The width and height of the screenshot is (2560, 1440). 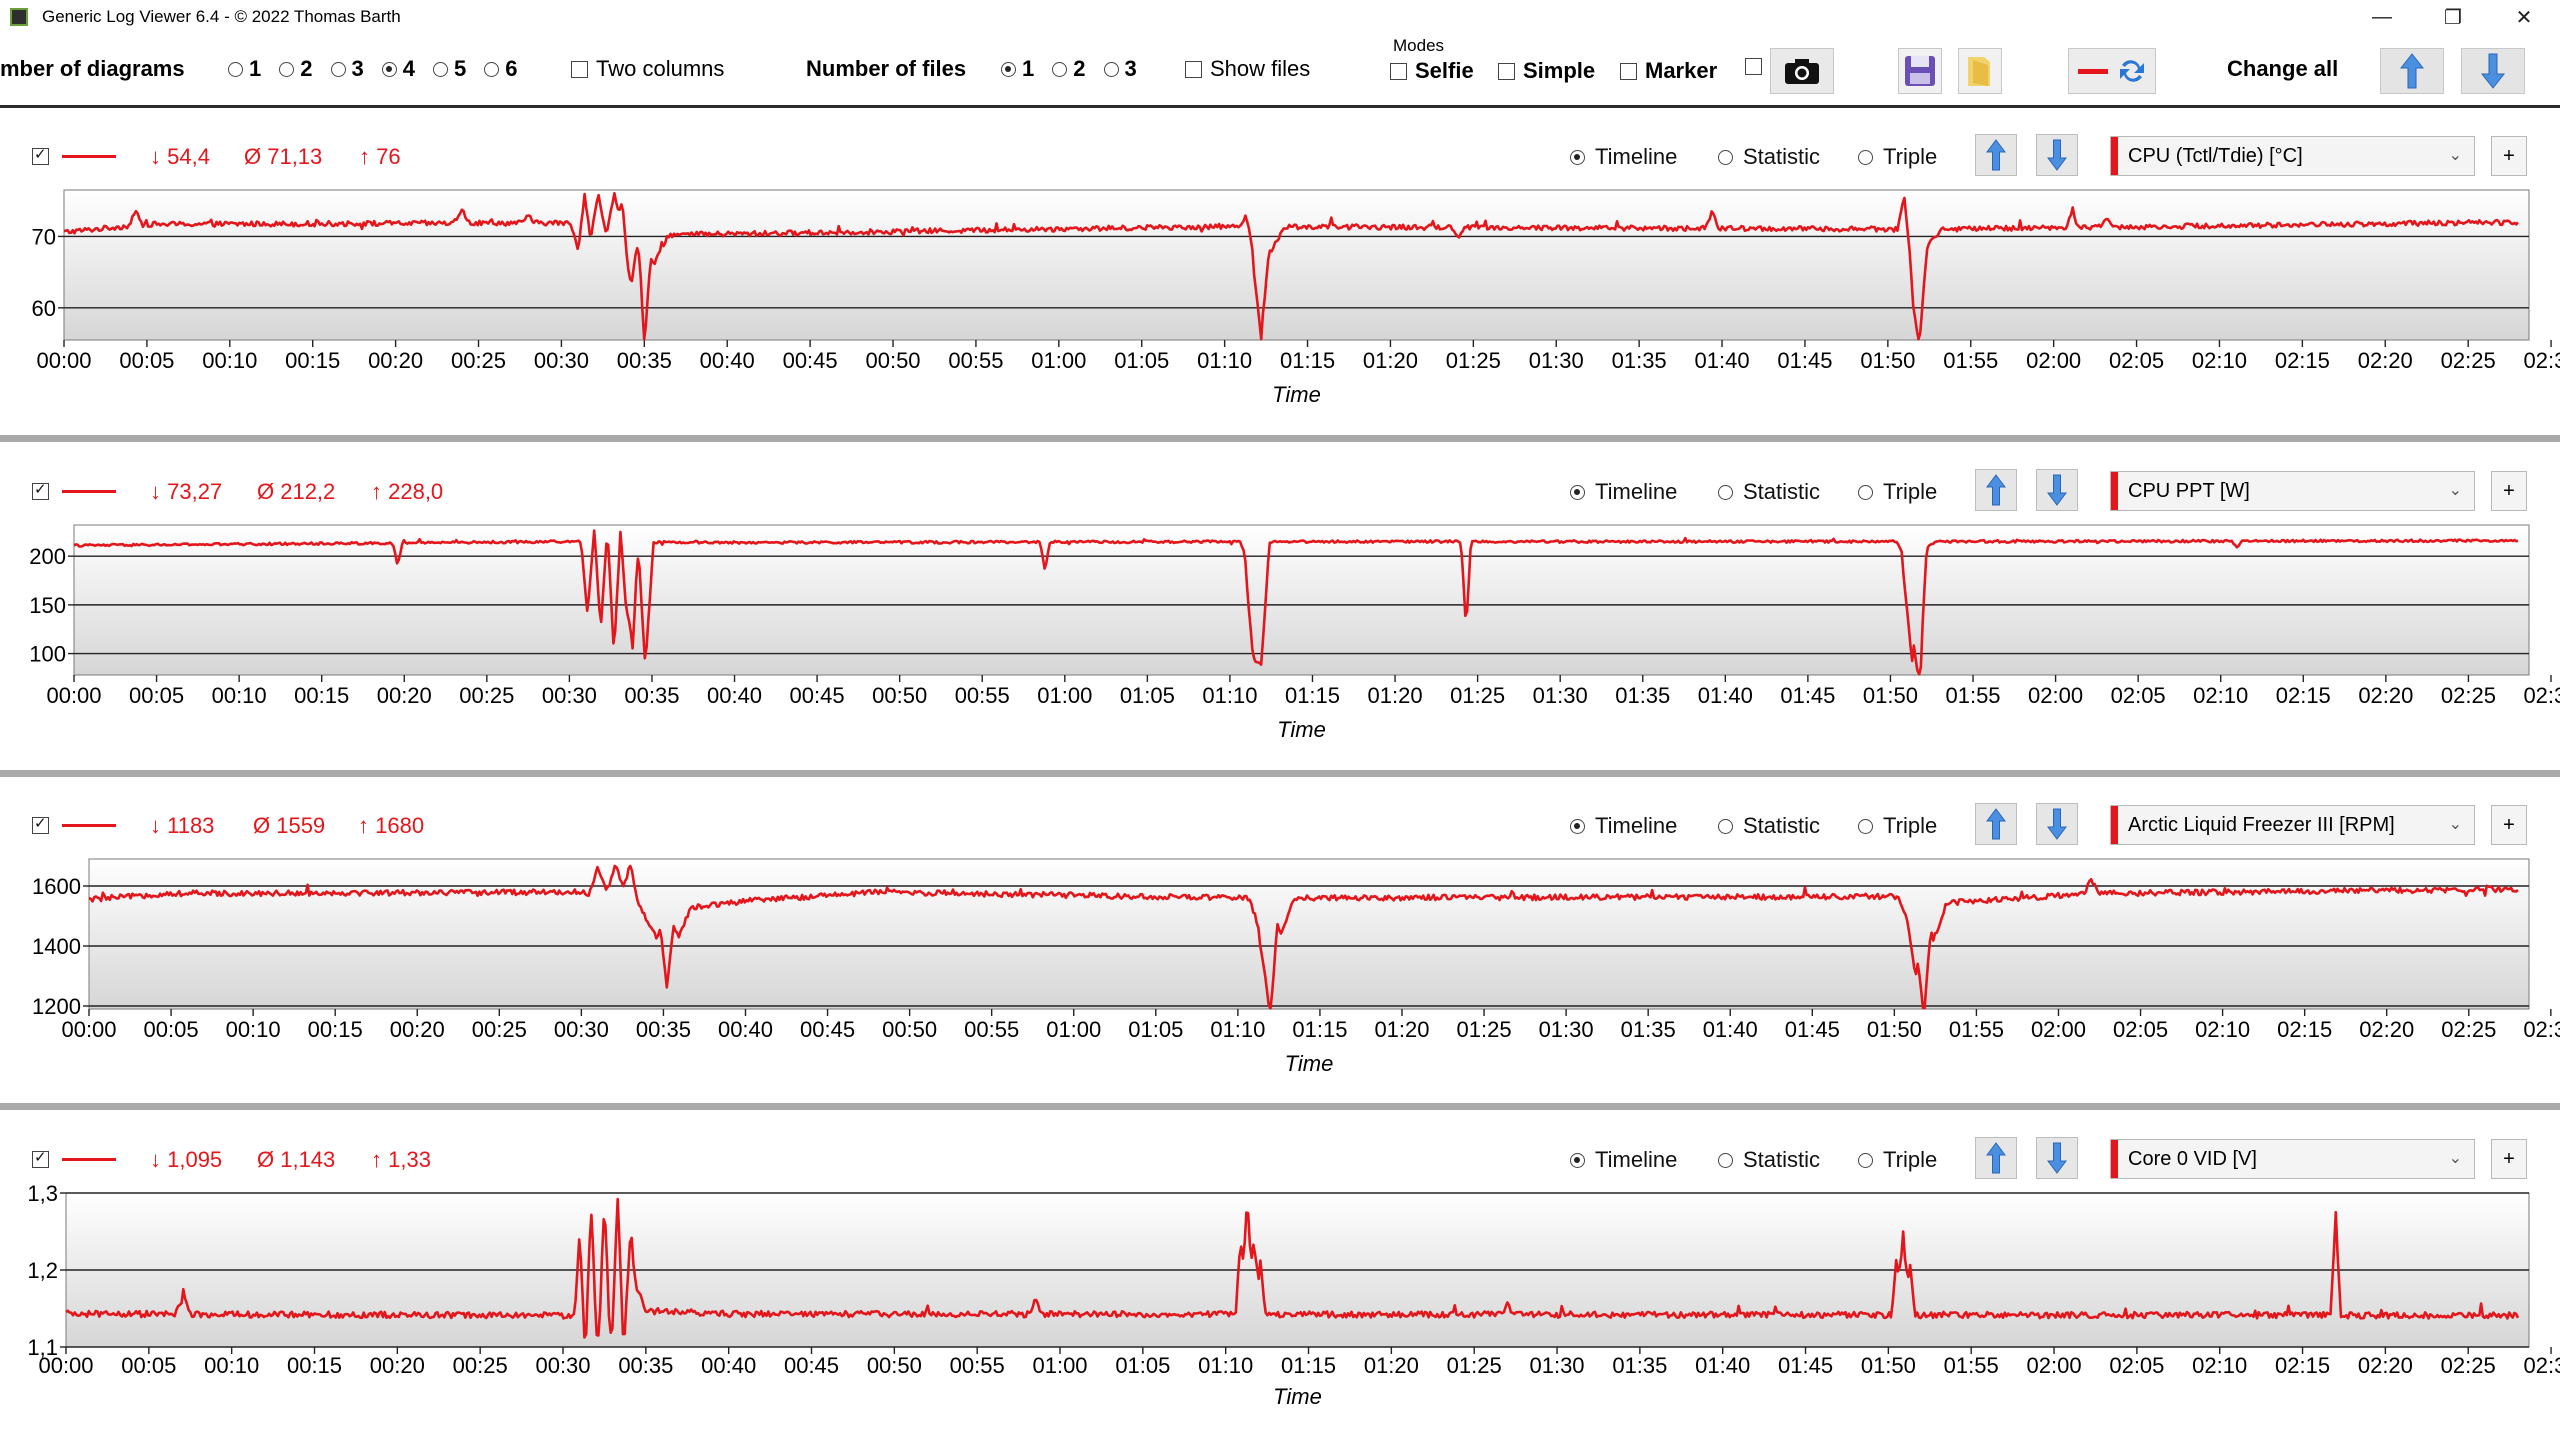 I want to click on selfie-checkbox, so click(x=1398, y=71).